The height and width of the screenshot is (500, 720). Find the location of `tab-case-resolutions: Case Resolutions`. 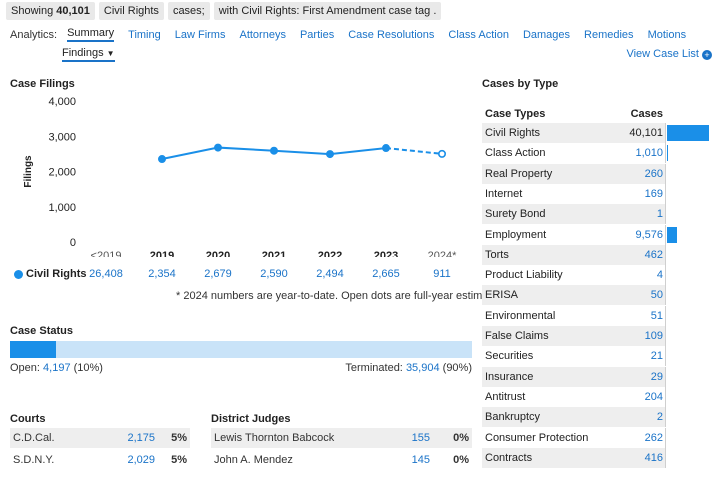

tab-case-resolutions: Case Resolutions is located at coordinates (391, 34).